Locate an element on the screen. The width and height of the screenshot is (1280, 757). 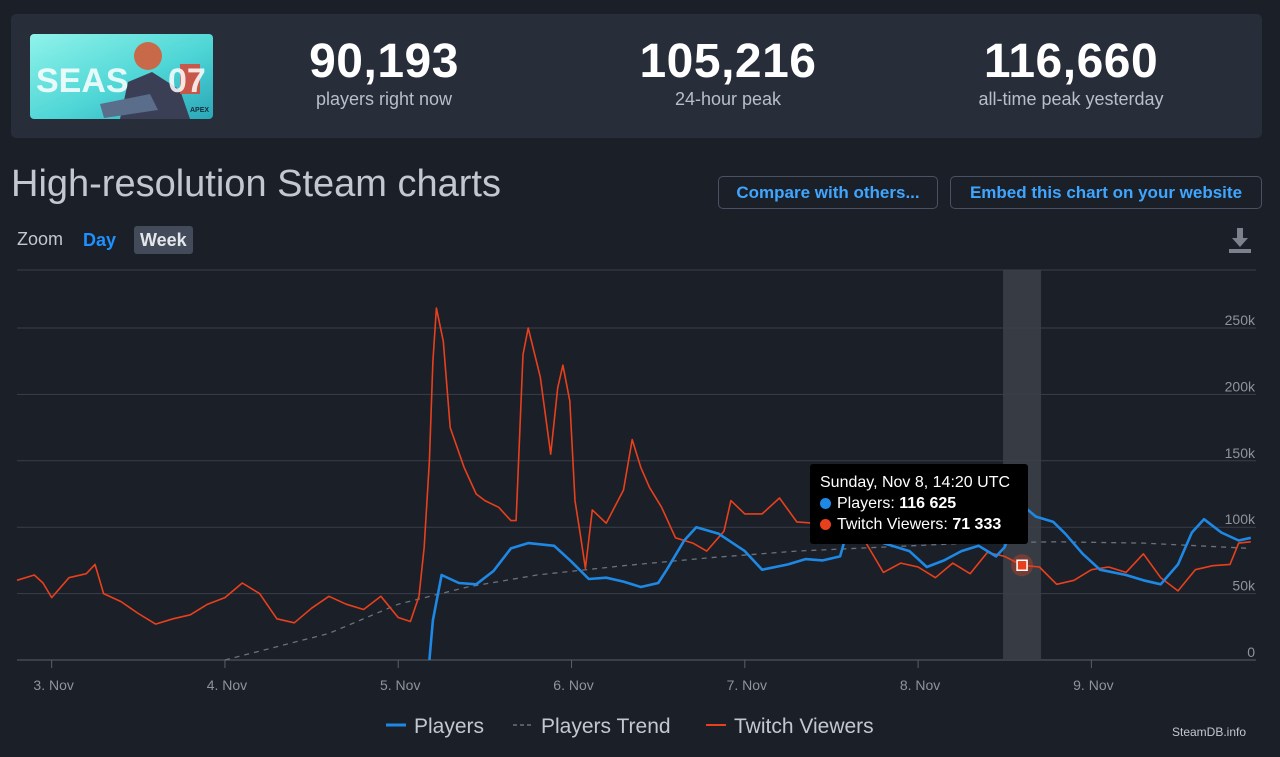
y-tick-label: 200k is located at coordinates (1240, 386).